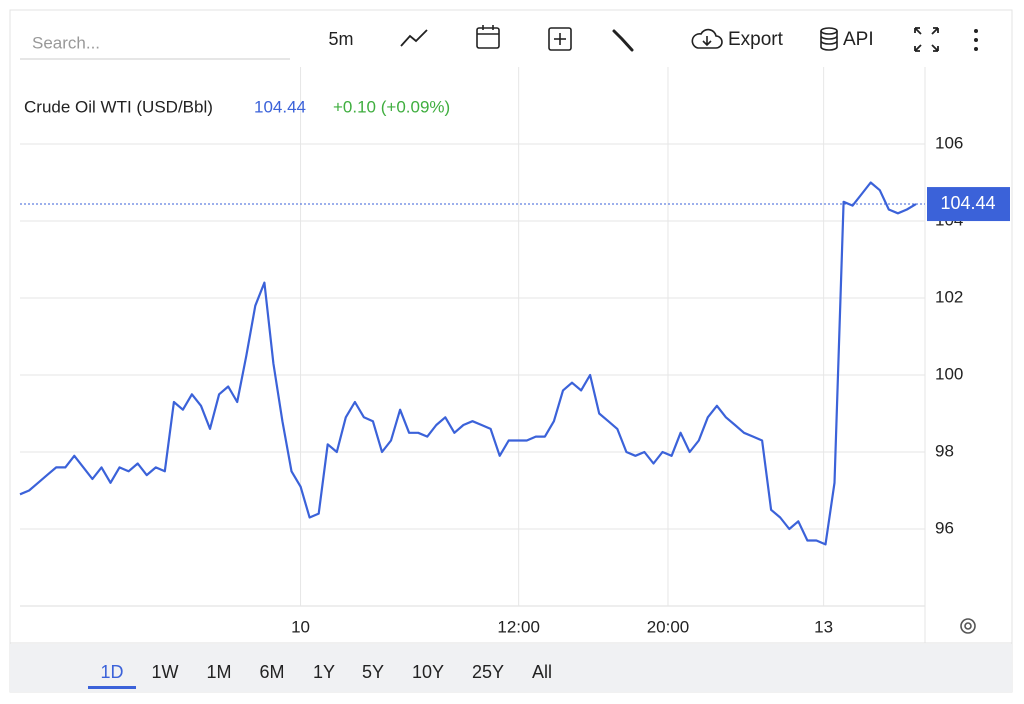 This screenshot has height=704, width=1024. What do you see at coordinates (668, 626) in the screenshot?
I see `x-tick-label: 20:00` at bounding box center [668, 626].